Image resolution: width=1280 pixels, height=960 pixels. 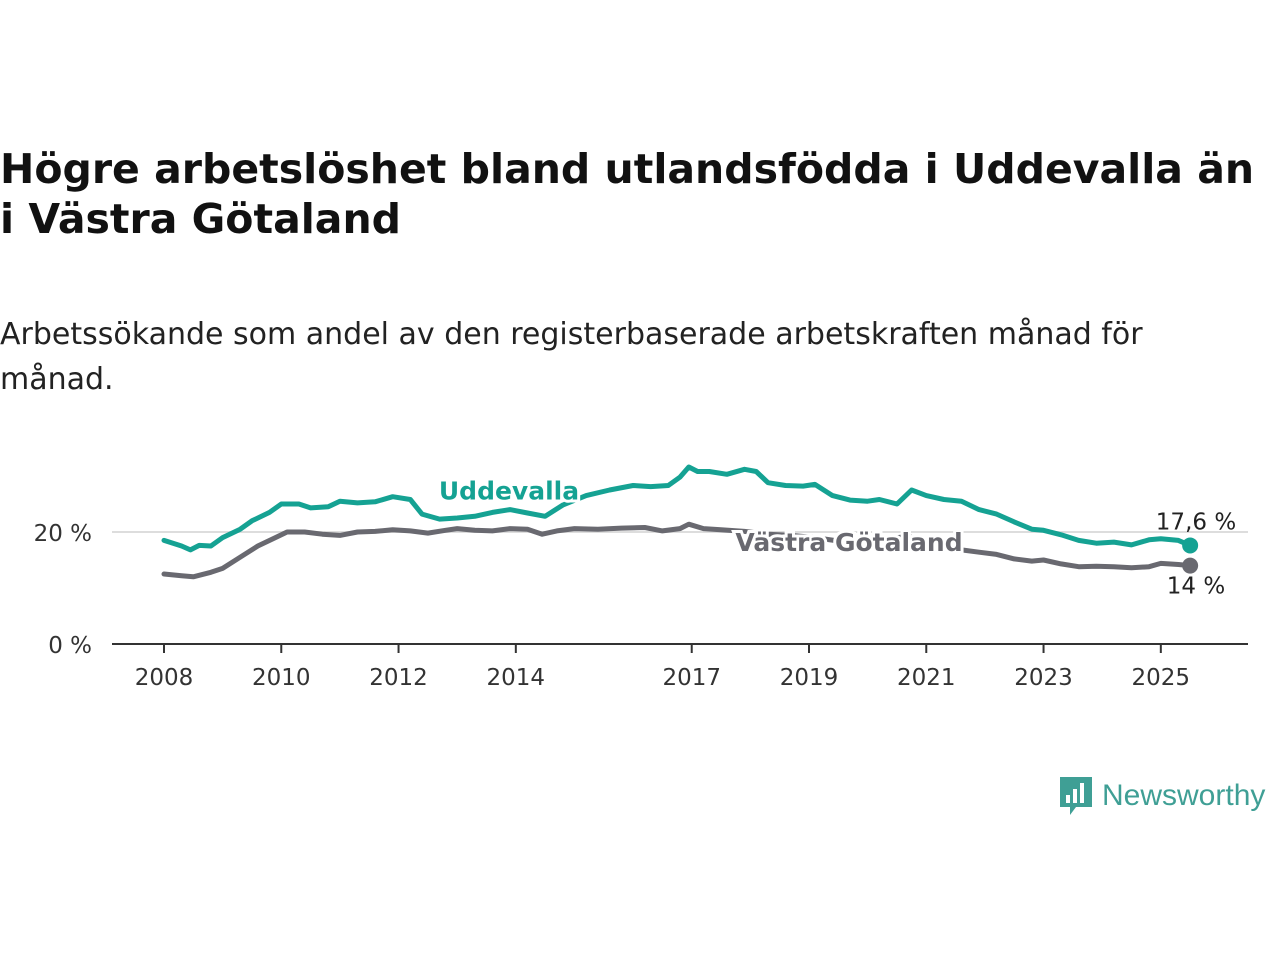 What do you see at coordinates (848, 542) in the screenshot?
I see `series-label-vastra-gotaland: Västra Götaland` at bounding box center [848, 542].